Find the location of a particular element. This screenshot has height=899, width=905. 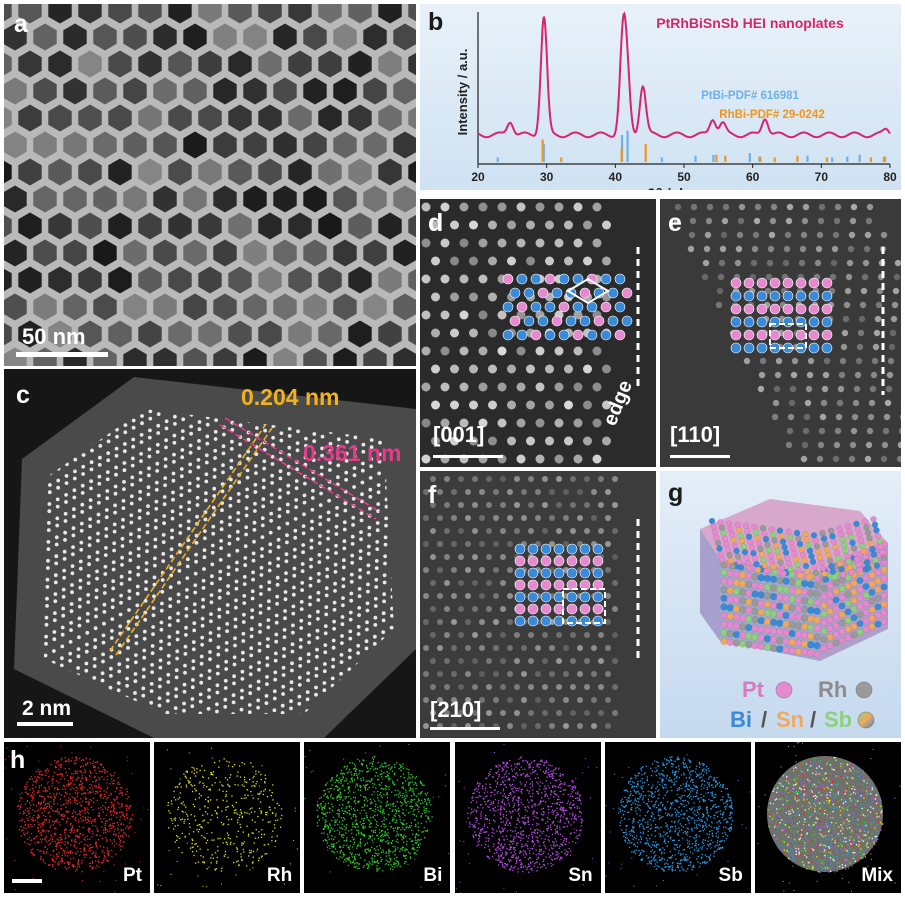

spacing-label-0204: 0.204 nm is located at coordinates (290, 397).